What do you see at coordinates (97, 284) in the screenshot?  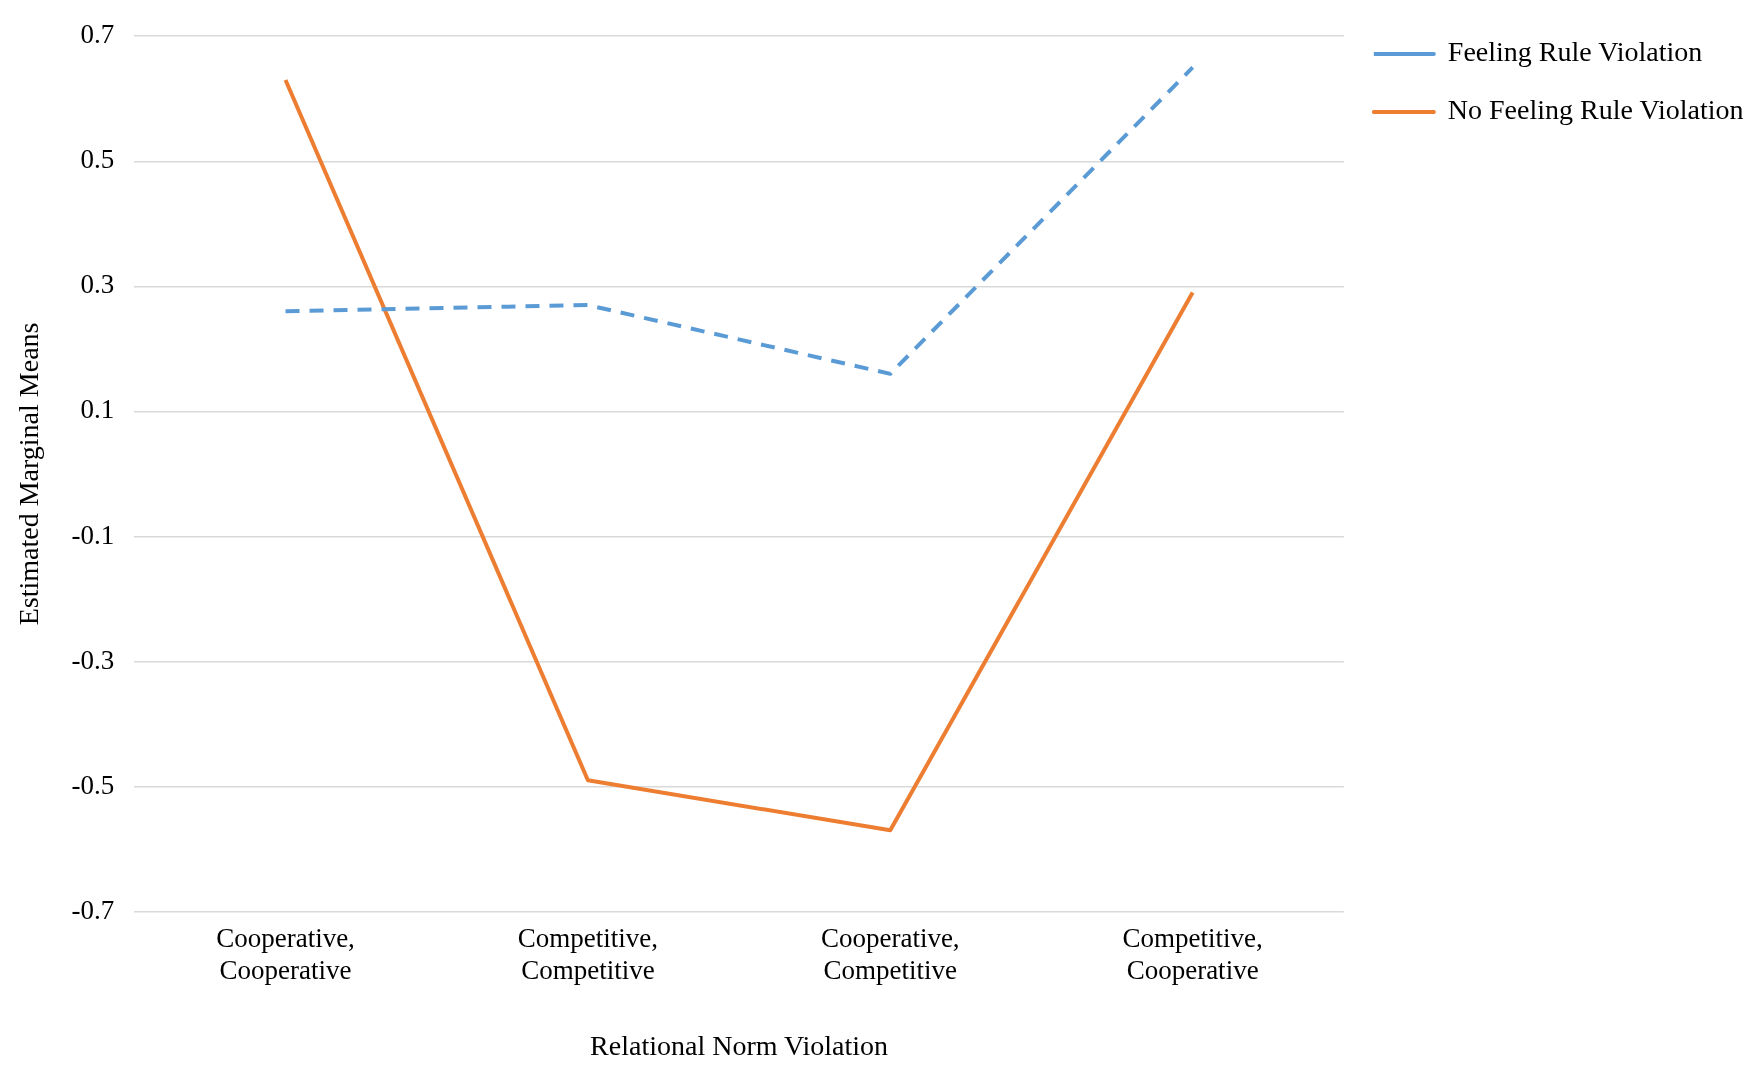 I see `y-tick-label: 0.3` at bounding box center [97, 284].